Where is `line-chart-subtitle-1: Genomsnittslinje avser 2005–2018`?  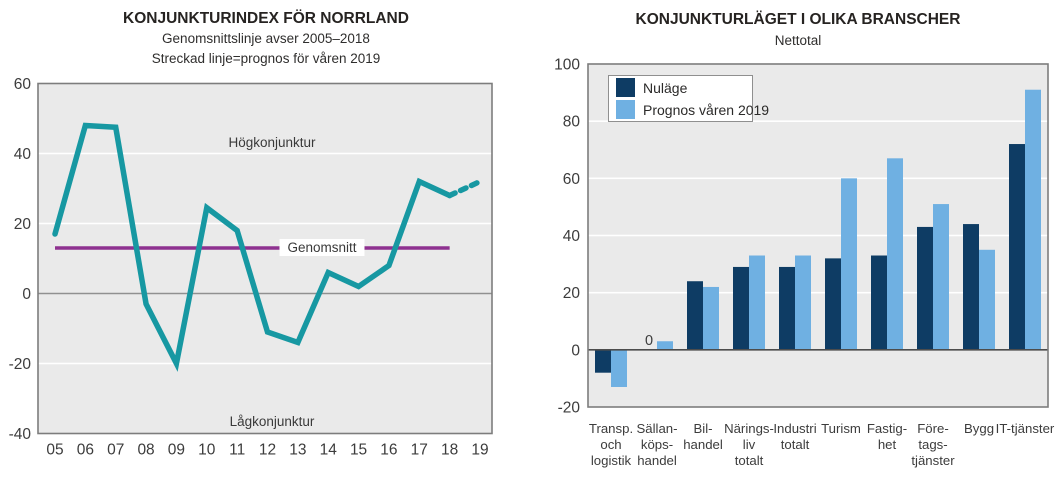
line-chart-subtitle-1: Genomsnittslinje avser 2005–2018 is located at coordinates (266, 38).